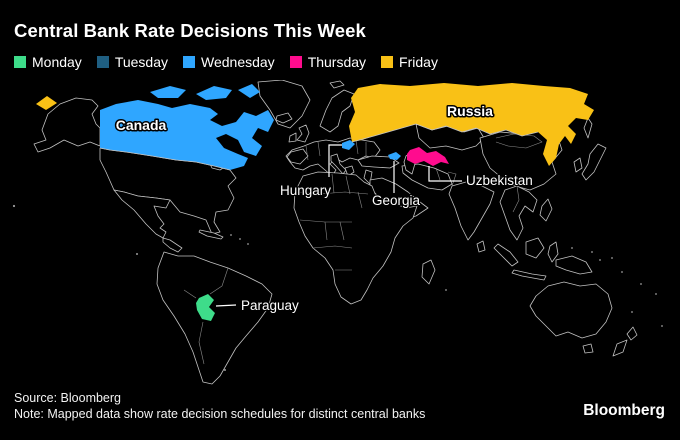 This screenshot has width=680, height=440. What do you see at coordinates (481, 246) in the screenshot?
I see `sri-lanka-outline` at bounding box center [481, 246].